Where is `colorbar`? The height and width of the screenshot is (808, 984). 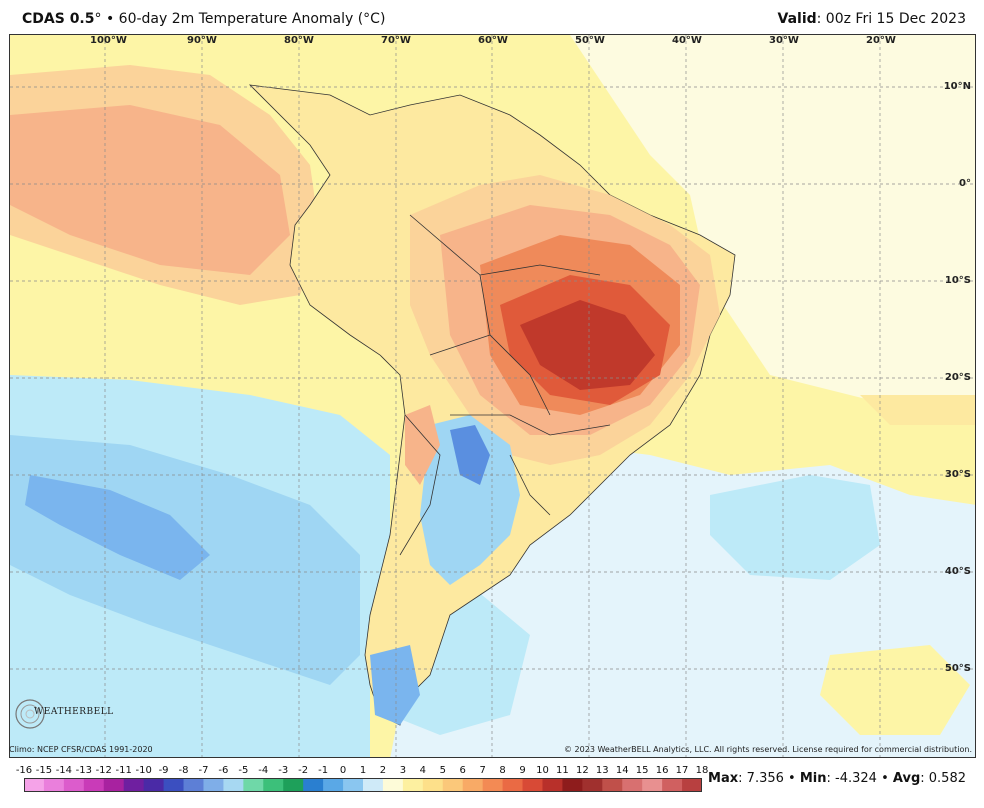 colorbar is located at coordinates (363, 785).